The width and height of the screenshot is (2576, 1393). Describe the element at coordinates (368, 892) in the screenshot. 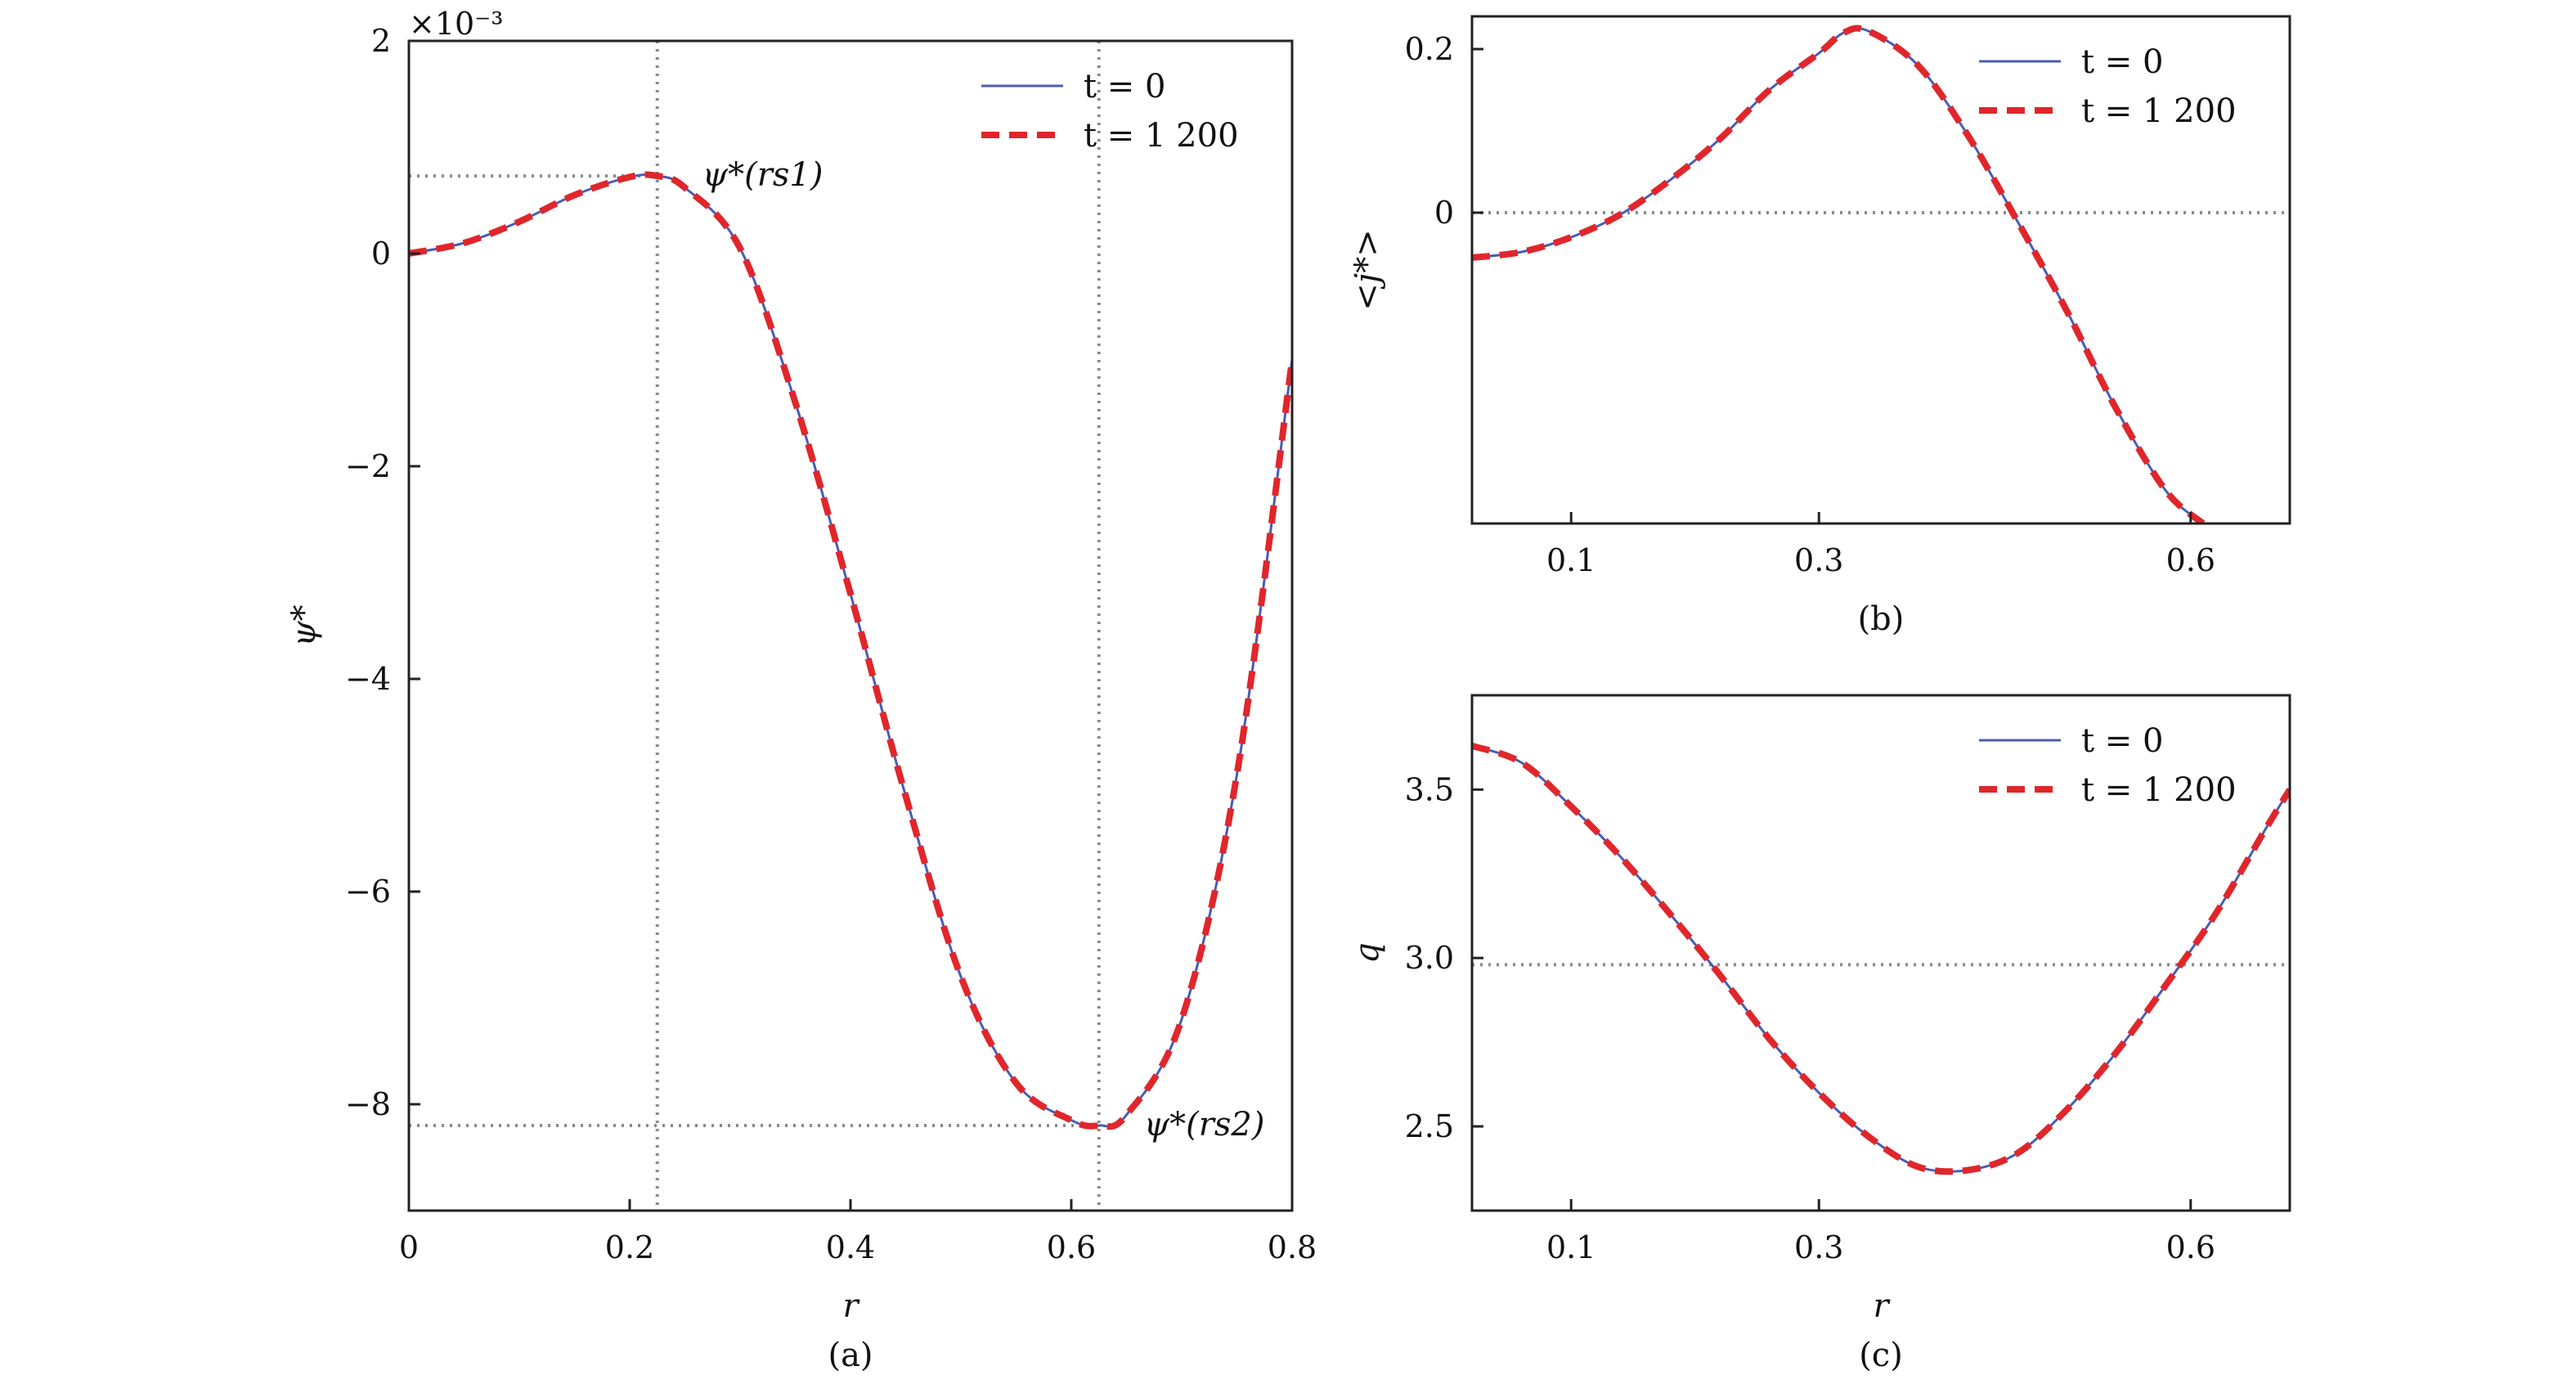

I see `y-tick-label: −6` at that location.